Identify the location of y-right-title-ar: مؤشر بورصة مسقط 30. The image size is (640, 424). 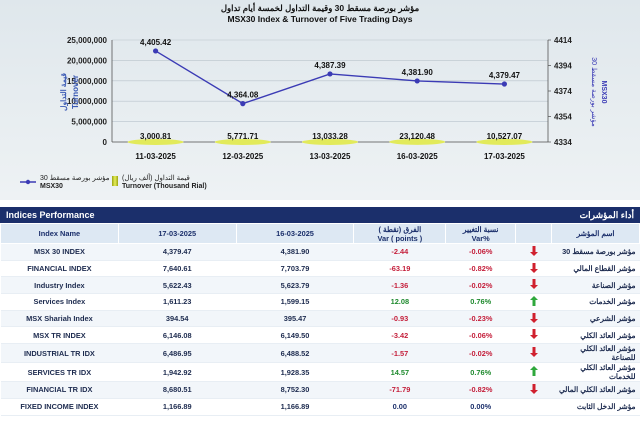
(594, 92).